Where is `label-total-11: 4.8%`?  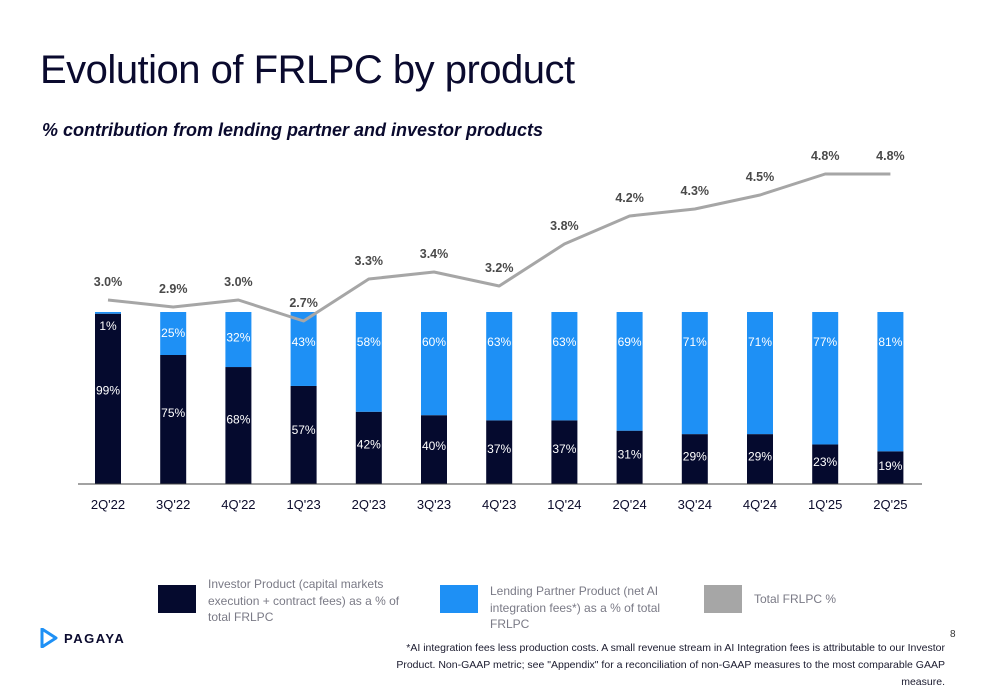 label-total-11: 4.8% is located at coordinates (825, 156).